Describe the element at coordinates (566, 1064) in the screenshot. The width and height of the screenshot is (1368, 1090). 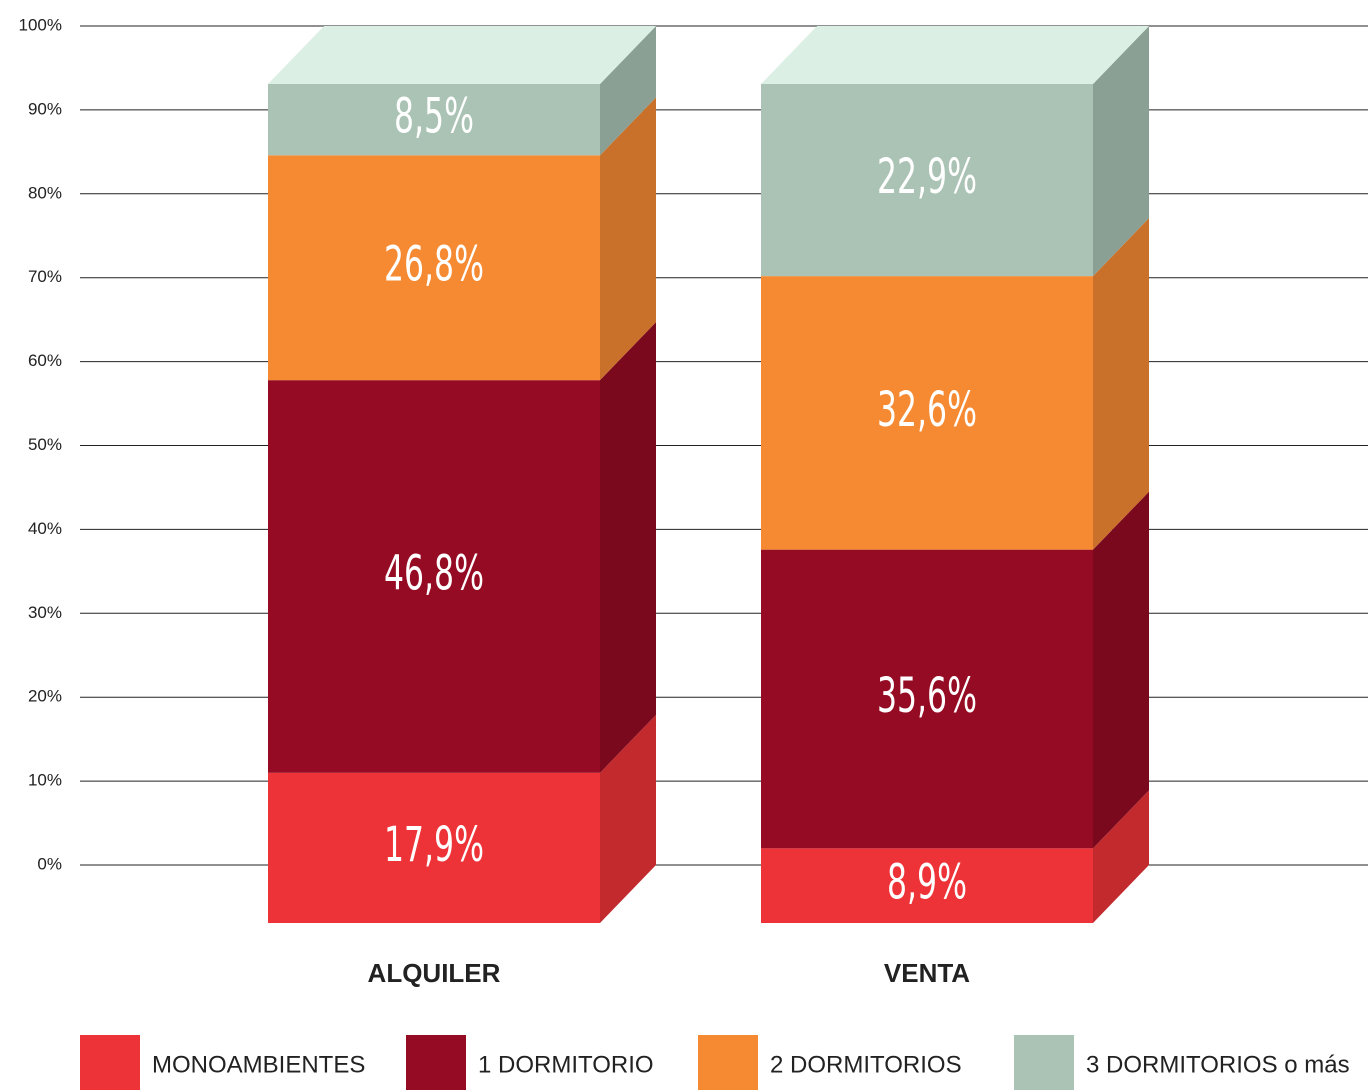
I see `legend-label: 1 DORMITORIO` at that location.